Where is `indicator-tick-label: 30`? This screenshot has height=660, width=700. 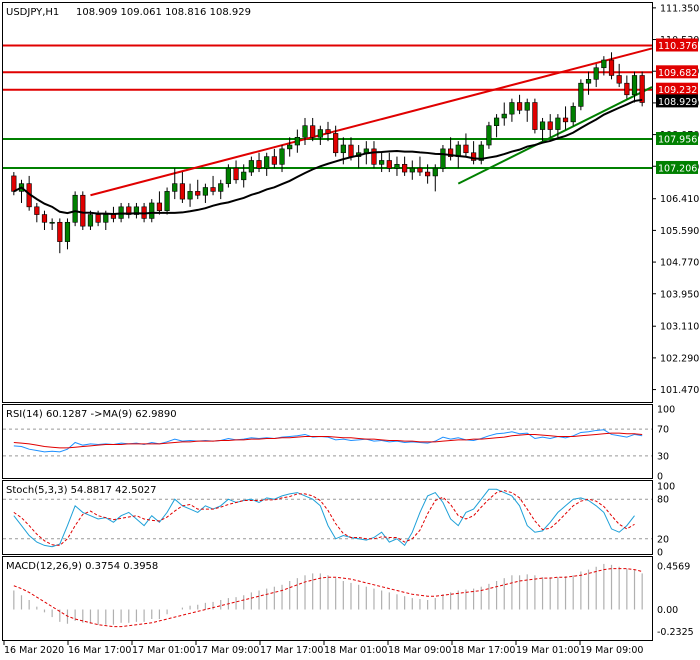
indicator-tick-label: 30 is located at coordinates (663, 456).